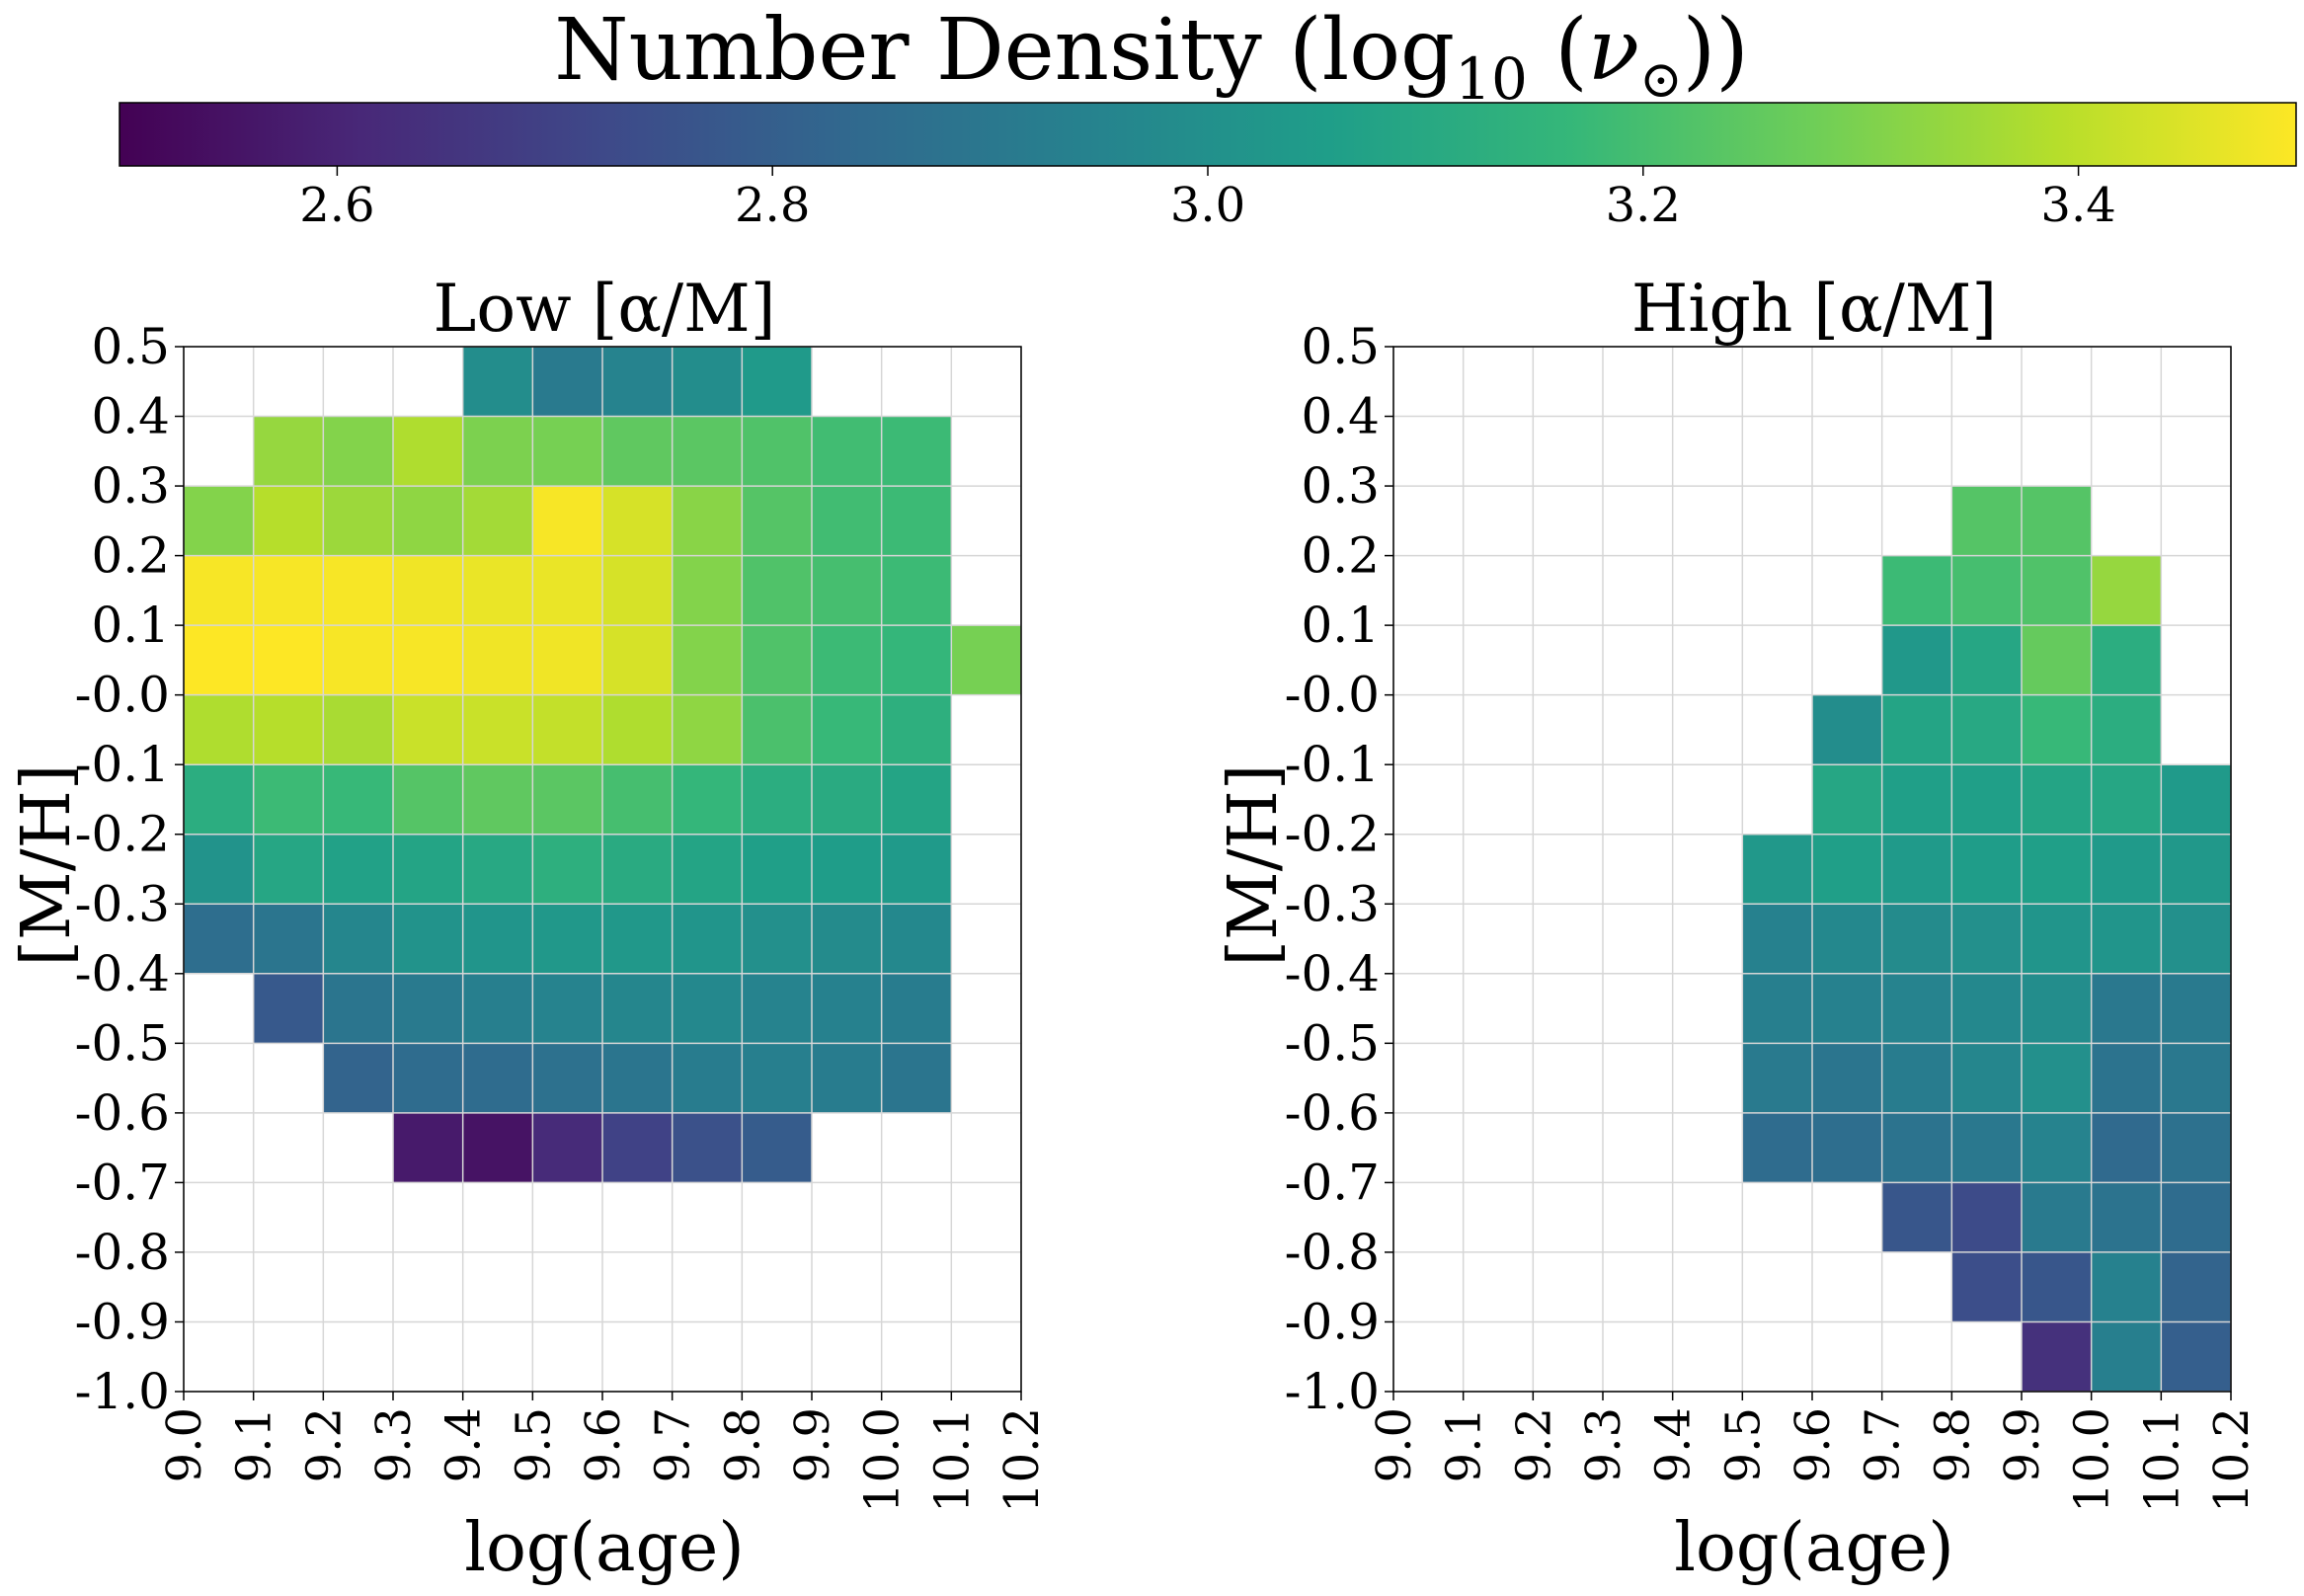 The height and width of the screenshot is (1596, 2304). Describe the element at coordinates (773, 205) in the screenshot. I see `colorbar-tick-label: 2.8` at that location.